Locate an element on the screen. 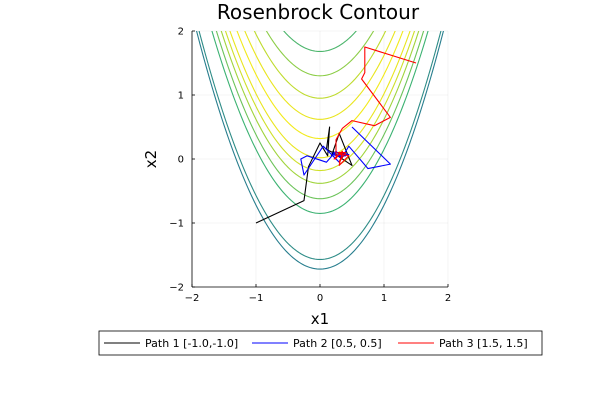 The width and height of the screenshot is (600, 400). legend-box is located at coordinates (320, 343).